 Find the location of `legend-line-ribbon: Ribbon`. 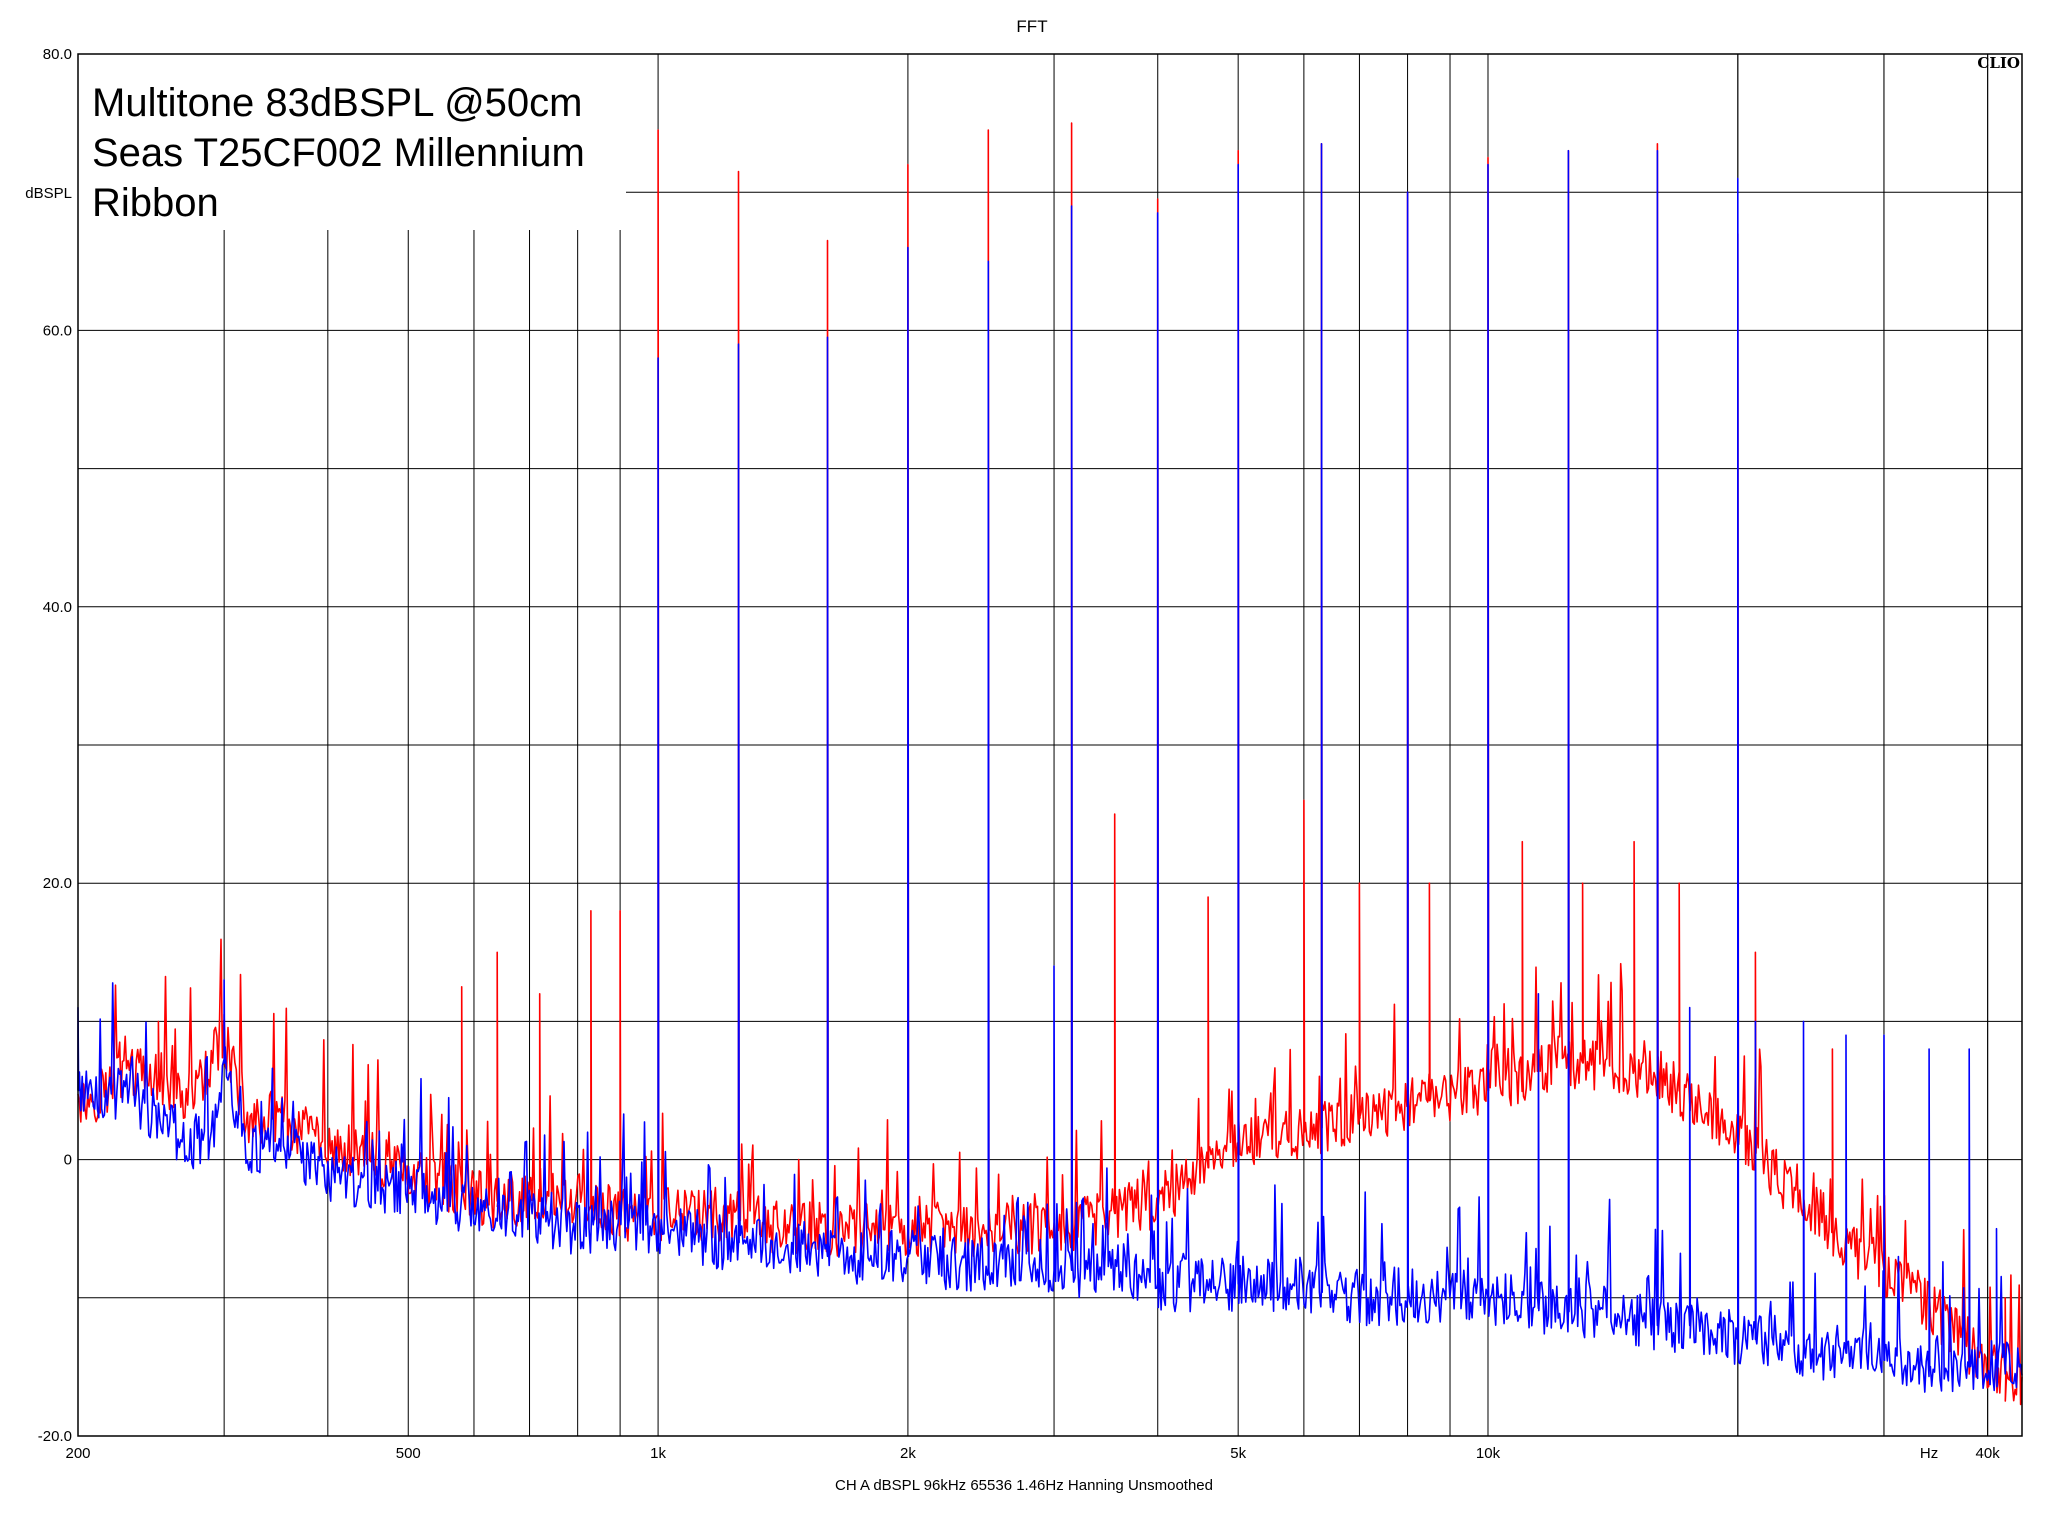

legend-line-ribbon: Ribbon is located at coordinates (155, 203).